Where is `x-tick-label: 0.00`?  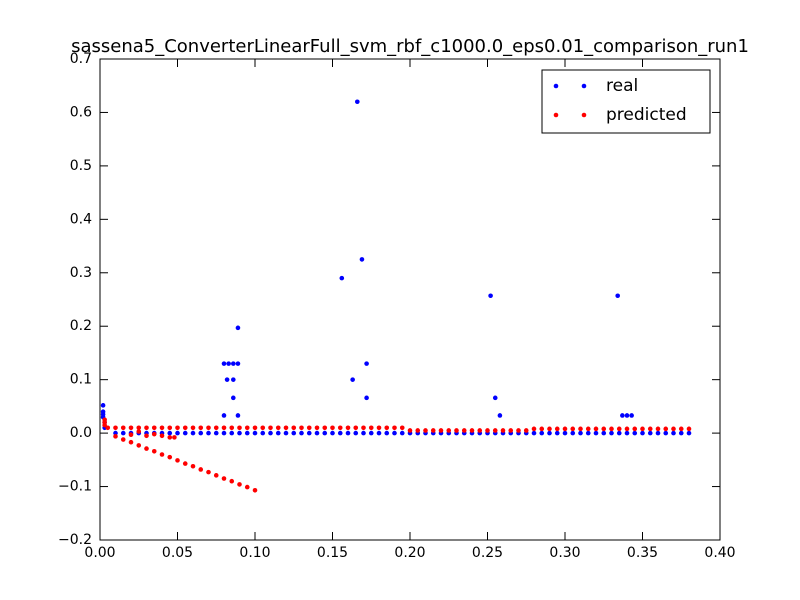
x-tick-label: 0.00 is located at coordinates (99, 553).